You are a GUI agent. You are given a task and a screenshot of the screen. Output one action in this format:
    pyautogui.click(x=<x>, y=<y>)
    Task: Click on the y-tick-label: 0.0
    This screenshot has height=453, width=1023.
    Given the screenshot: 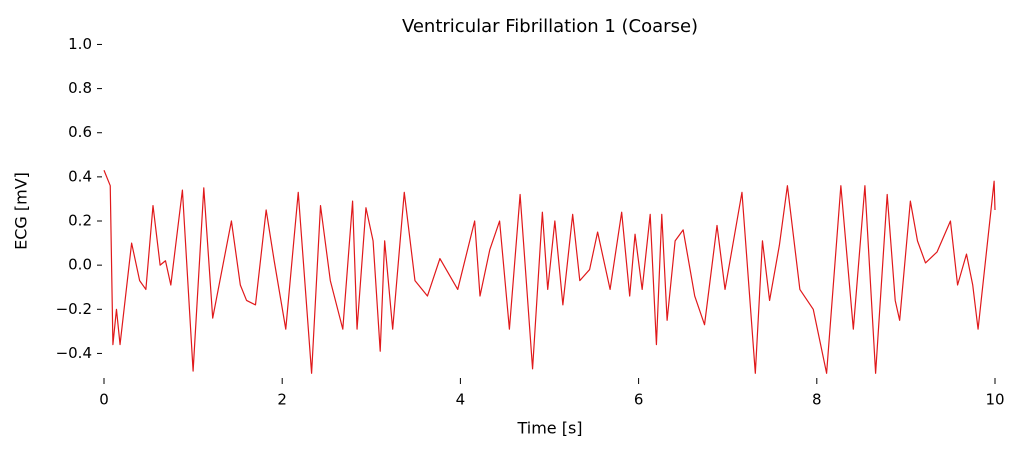 What is the action you would take?
    pyautogui.click(x=80, y=265)
    